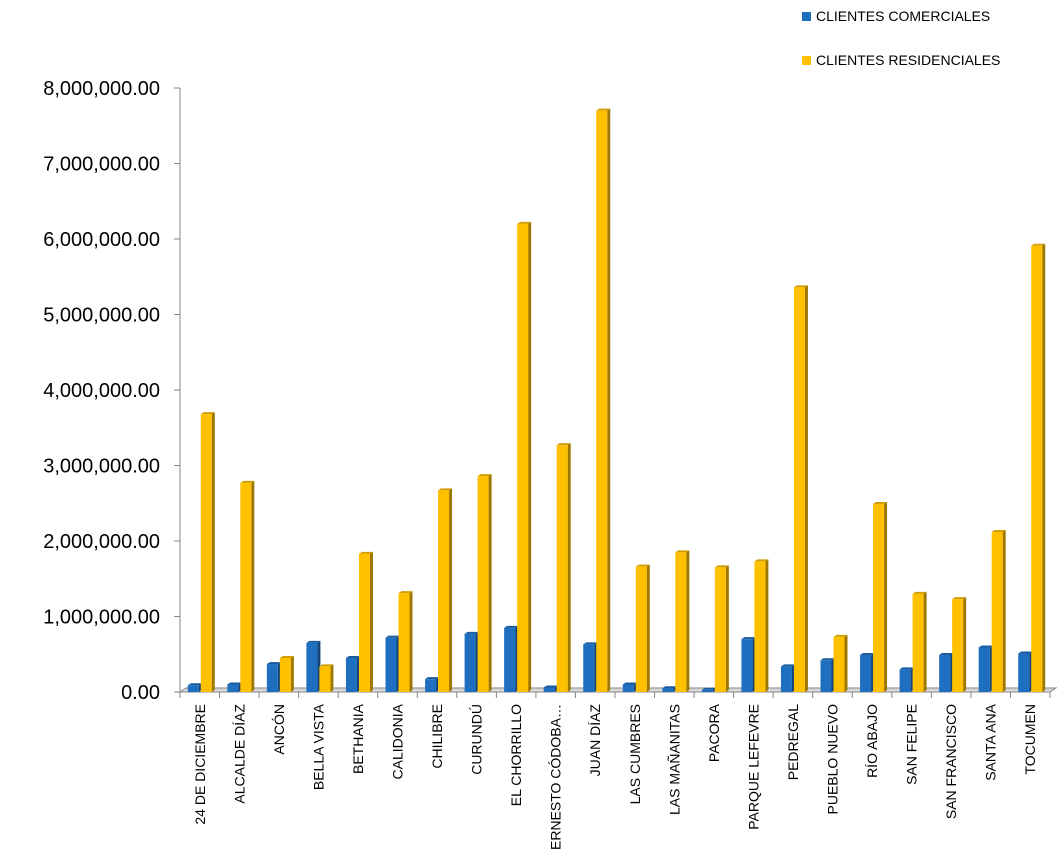 This screenshot has width=1061, height=867. I want to click on legend-label-comerciales: CLIENTES COMERCIALES, so click(903, 16).